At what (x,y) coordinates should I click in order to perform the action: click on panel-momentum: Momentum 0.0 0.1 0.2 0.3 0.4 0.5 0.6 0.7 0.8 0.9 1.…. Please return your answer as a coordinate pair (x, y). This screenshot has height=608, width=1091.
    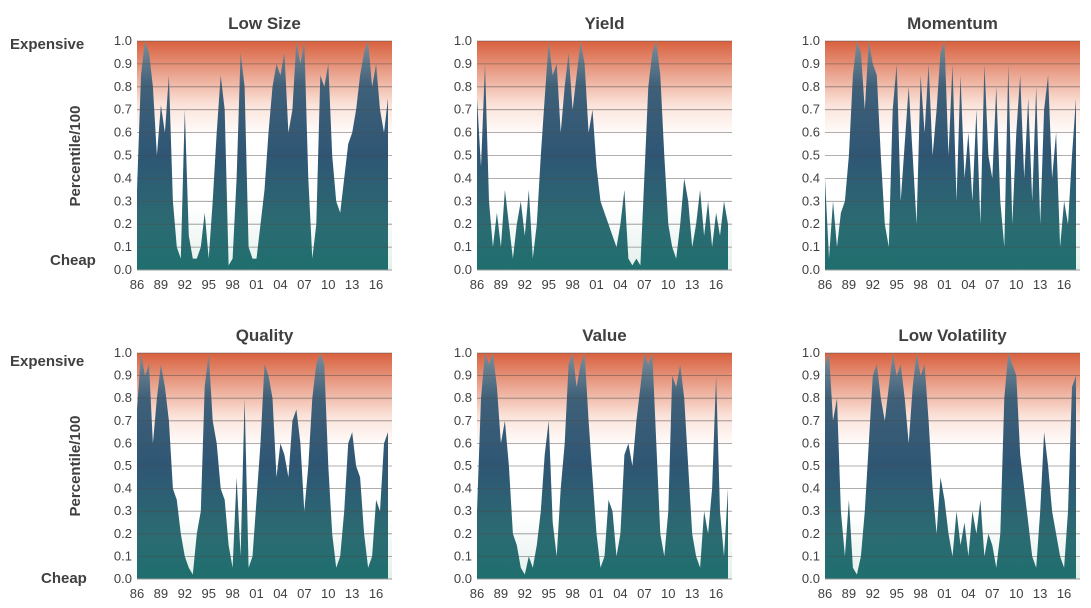
    Looking at the image, I should click on (941, 153).